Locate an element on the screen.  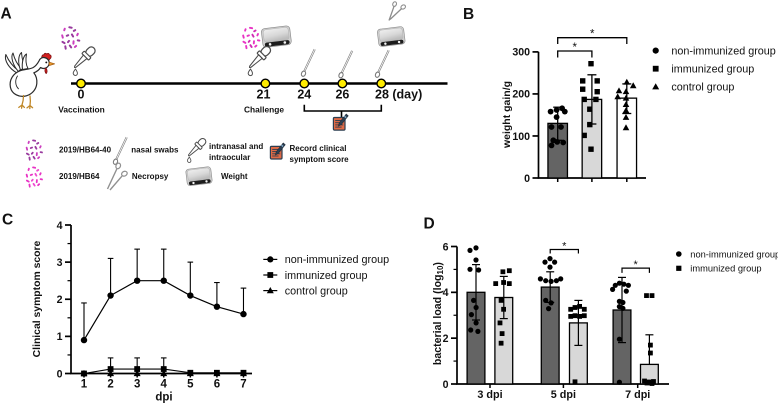
svg-text: dpi is located at coordinates (163, 398).